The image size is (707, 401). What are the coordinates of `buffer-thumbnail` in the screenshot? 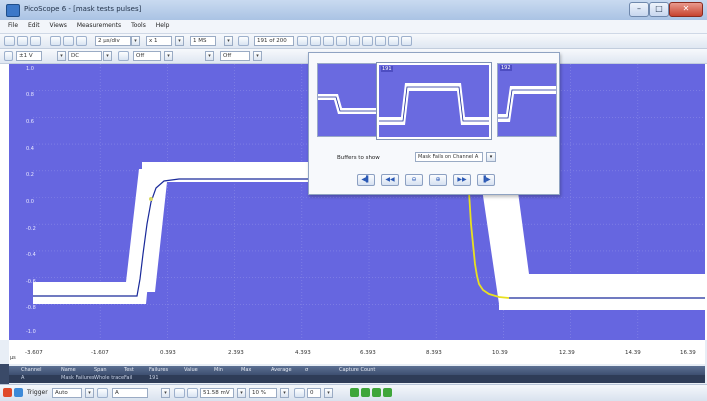 It's located at (347, 100).